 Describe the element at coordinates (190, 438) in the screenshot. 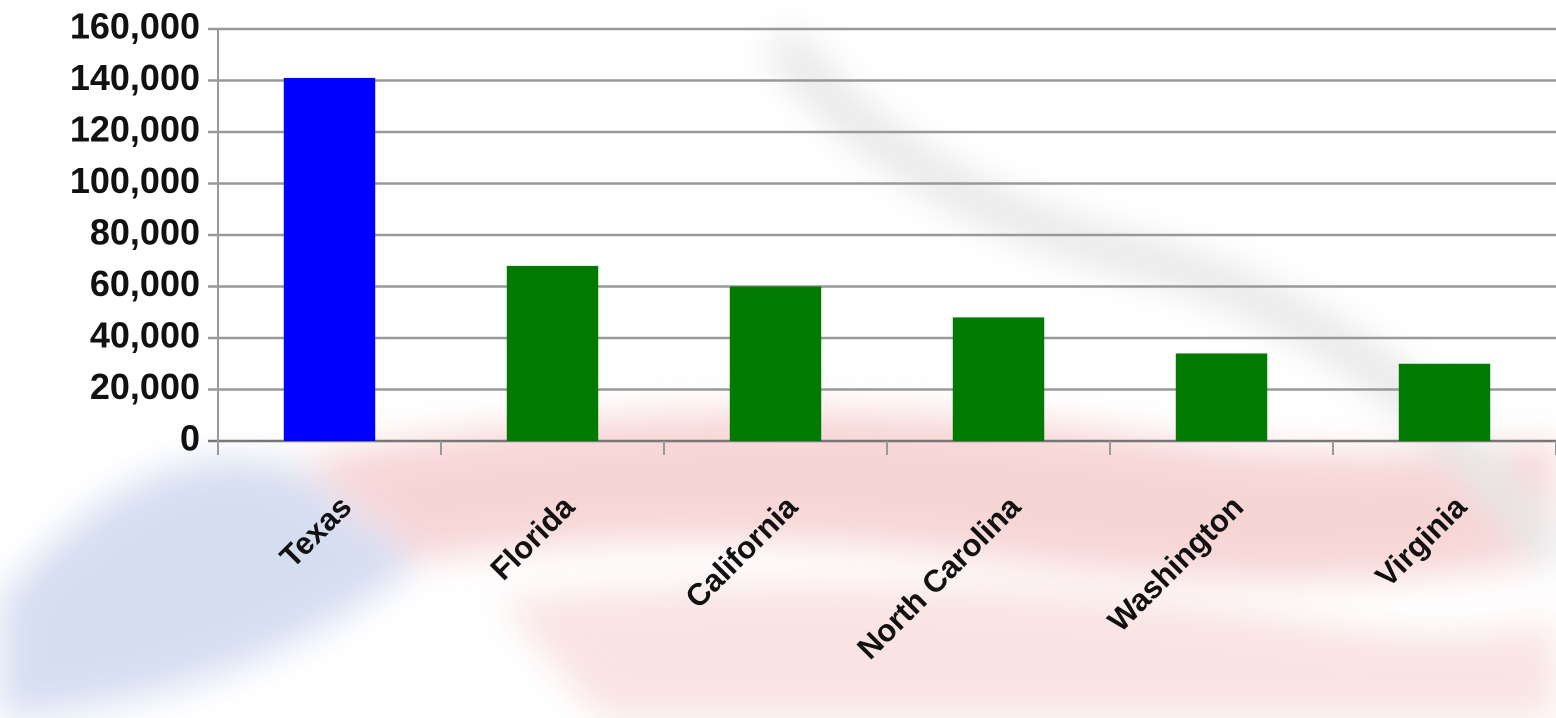

I see `y-tick-label: 0` at that location.